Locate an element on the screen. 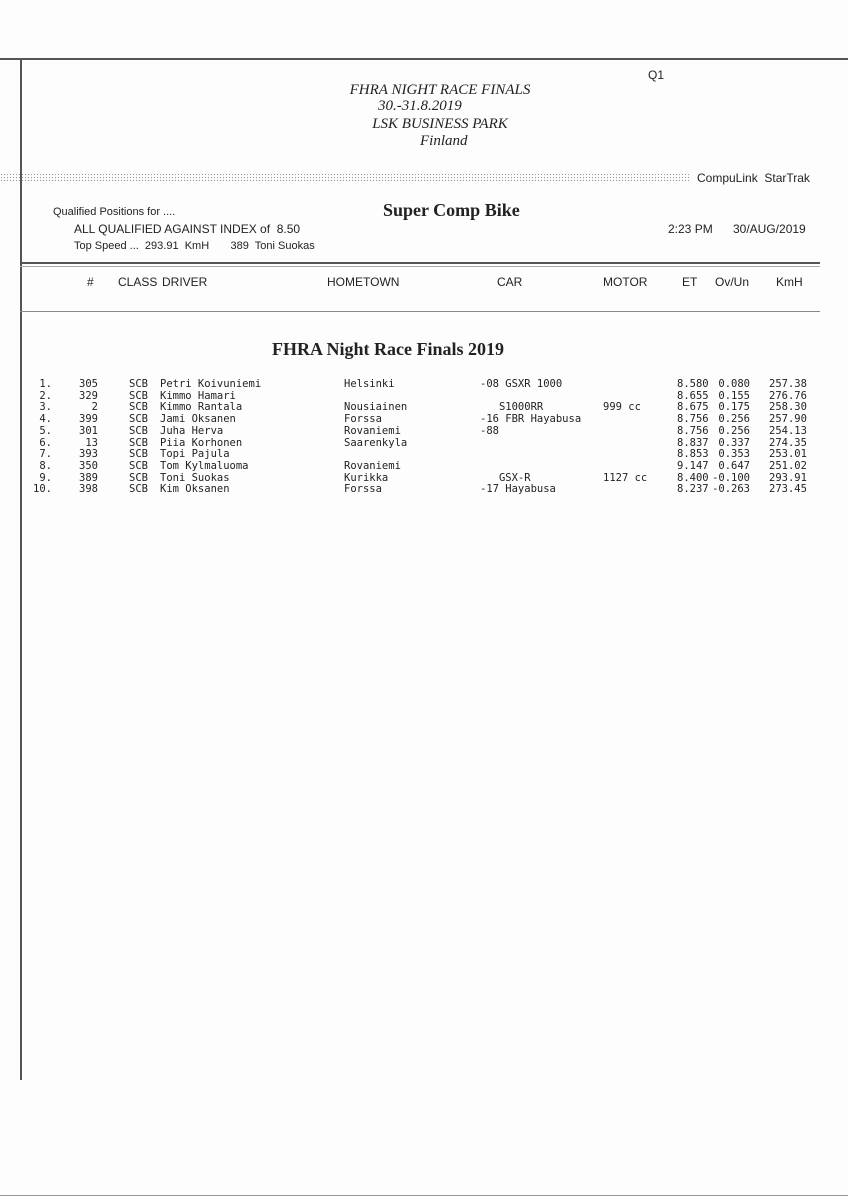 The image size is (848, 1200). report-code: Q1 is located at coordinates (656, 75).